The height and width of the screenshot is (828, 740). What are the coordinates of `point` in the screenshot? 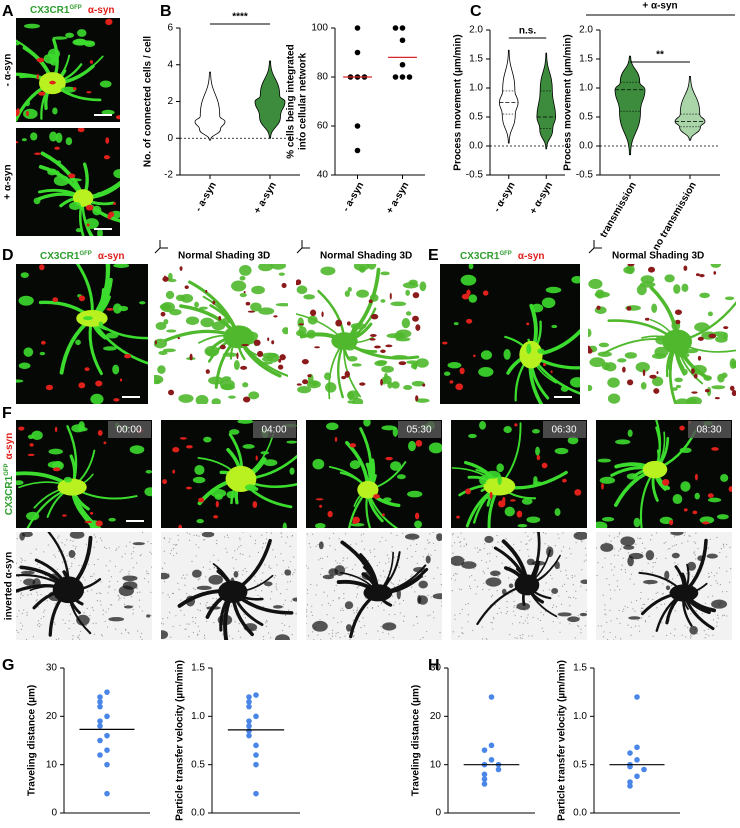 It's located at (395, 28).